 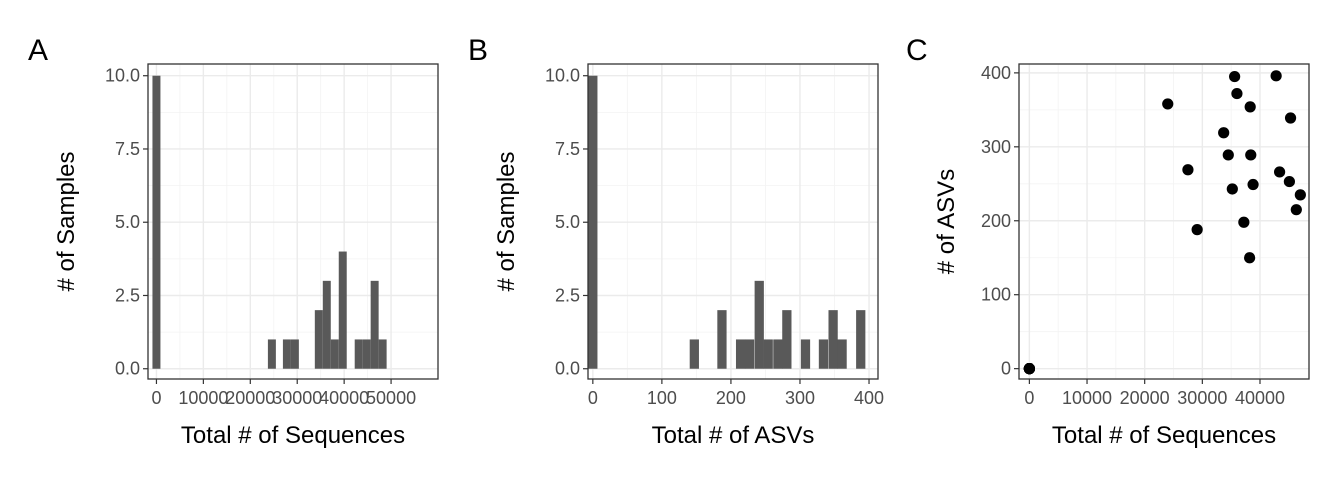 What do you see at coordinates (869, 398) in the screenshot?
I see `x-tick-label: 400` at bounding box center [869, 398].